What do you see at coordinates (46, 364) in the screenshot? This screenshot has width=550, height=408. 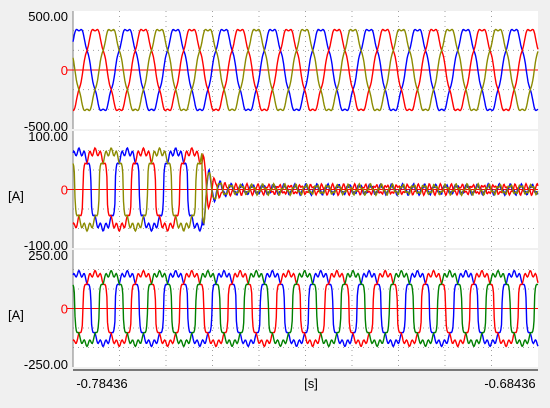 I see `bottom-panel-ymin-label: -250.00` at bounding box center [46, 364].